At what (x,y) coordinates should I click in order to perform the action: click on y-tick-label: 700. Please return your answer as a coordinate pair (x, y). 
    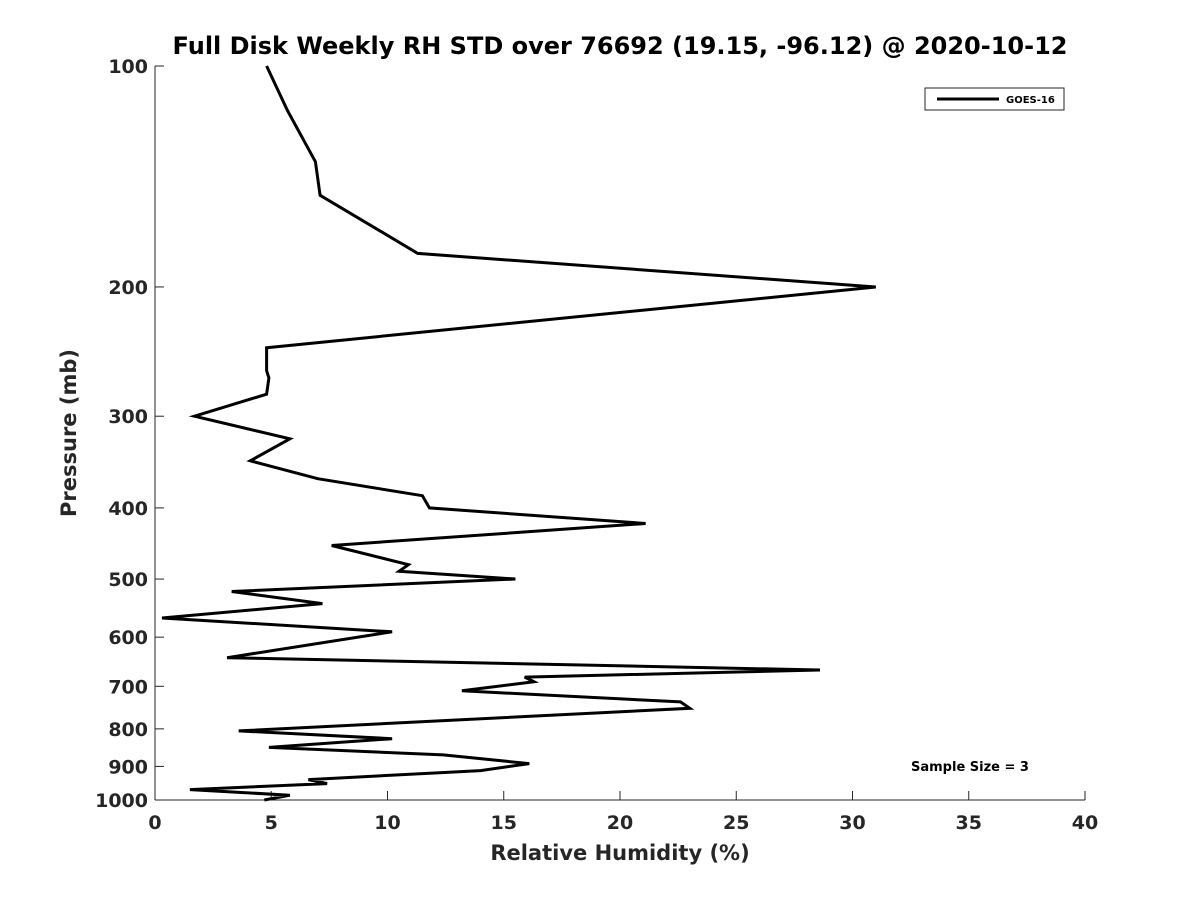
    Looking at the image, I should click on (128, 687).